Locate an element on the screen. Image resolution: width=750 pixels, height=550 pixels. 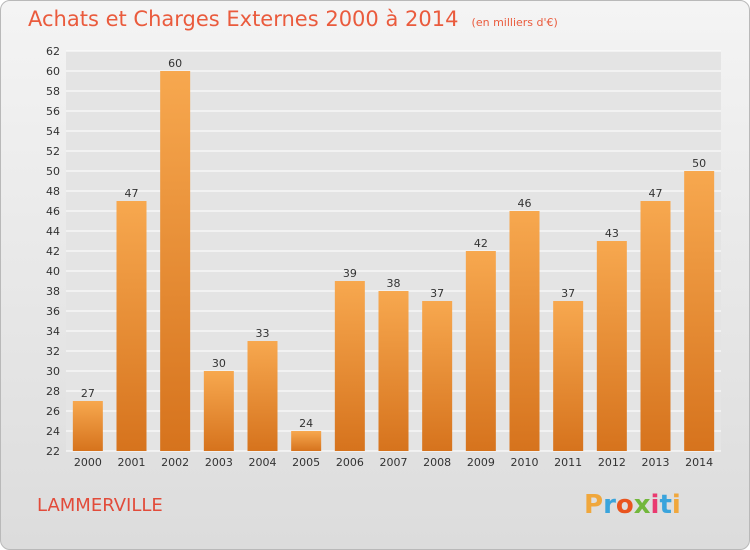
y-tick-label: 32 is located at coordinates (53, 351).